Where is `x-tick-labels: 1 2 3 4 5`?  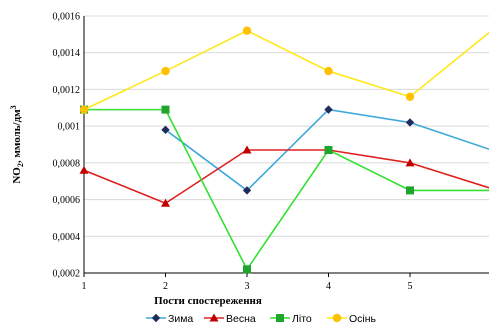
x-tick-labels: 1 2 3 4 5 is located at coordinates (247, 282).